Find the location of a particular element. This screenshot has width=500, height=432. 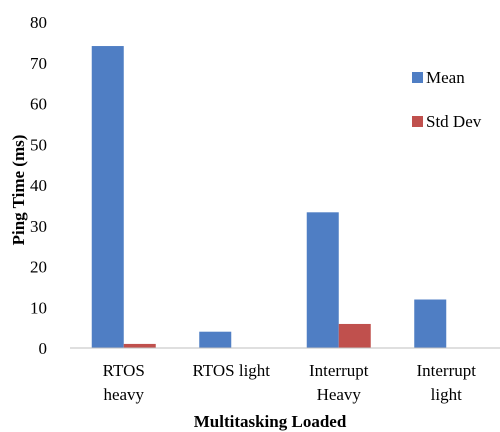

y-tick-label: 0 is located at coordinates (43, 348).